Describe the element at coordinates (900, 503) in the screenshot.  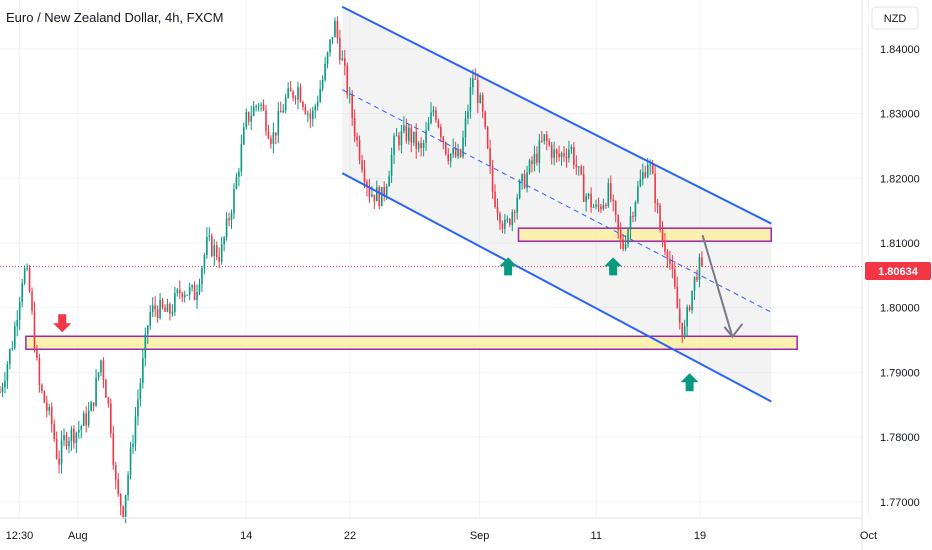
I see `y-tick-label: 1.77000` at that location.